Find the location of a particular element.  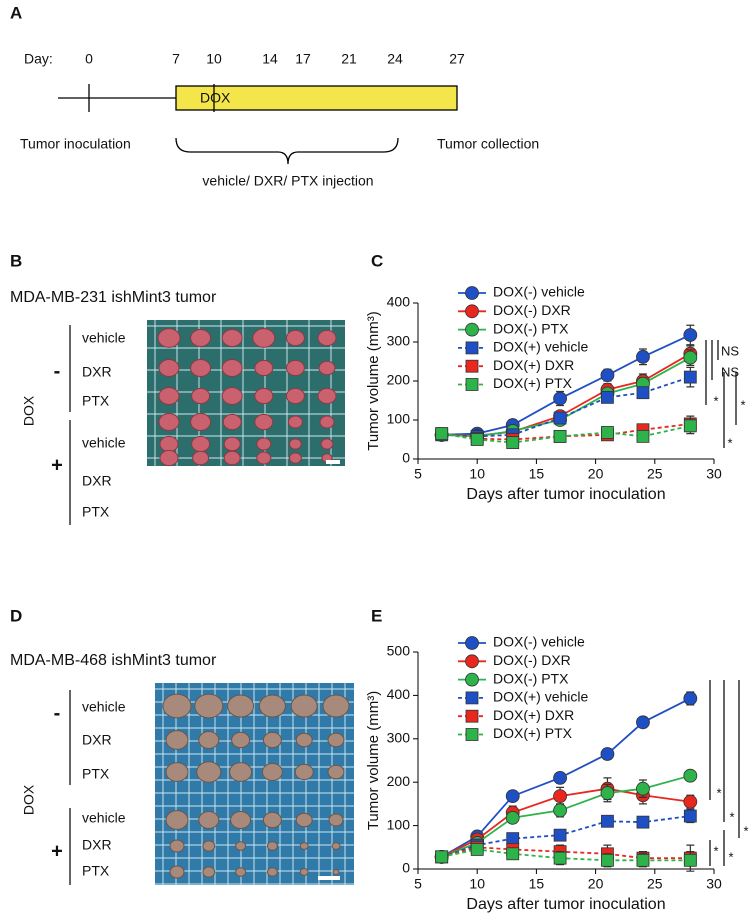

day-number: 10 is located at coordinates (214, 59).